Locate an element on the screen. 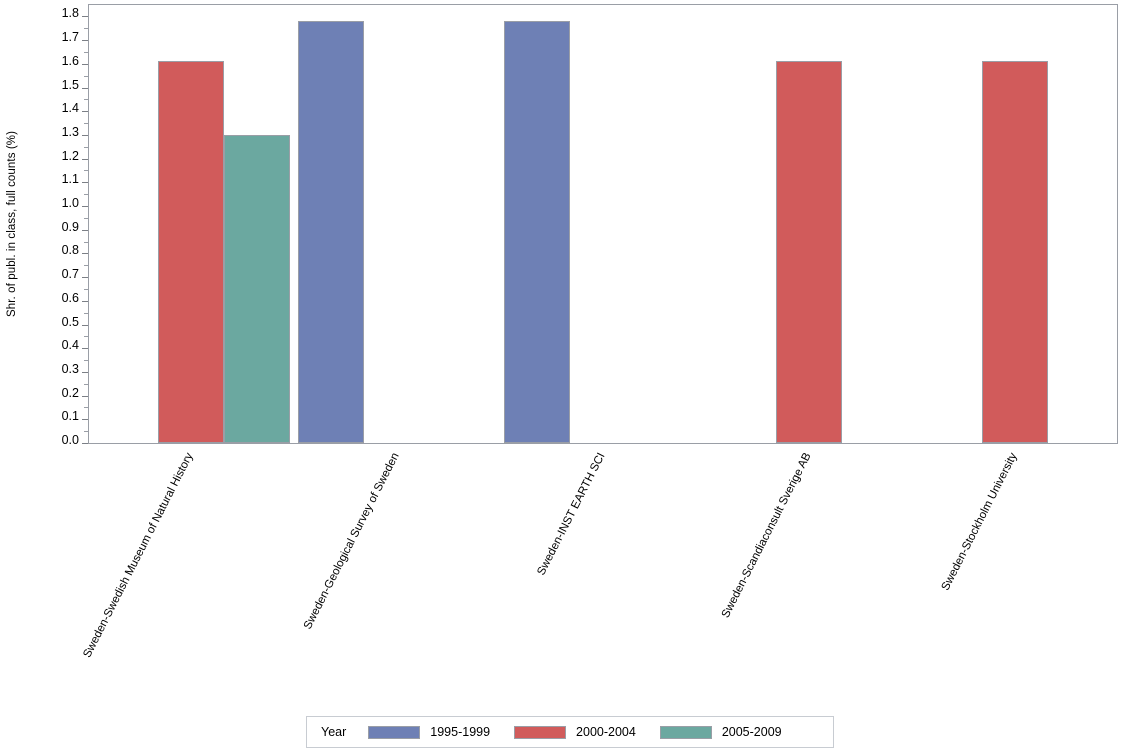  y-tick-label: 1.1 is located at coordinates (70, 179).